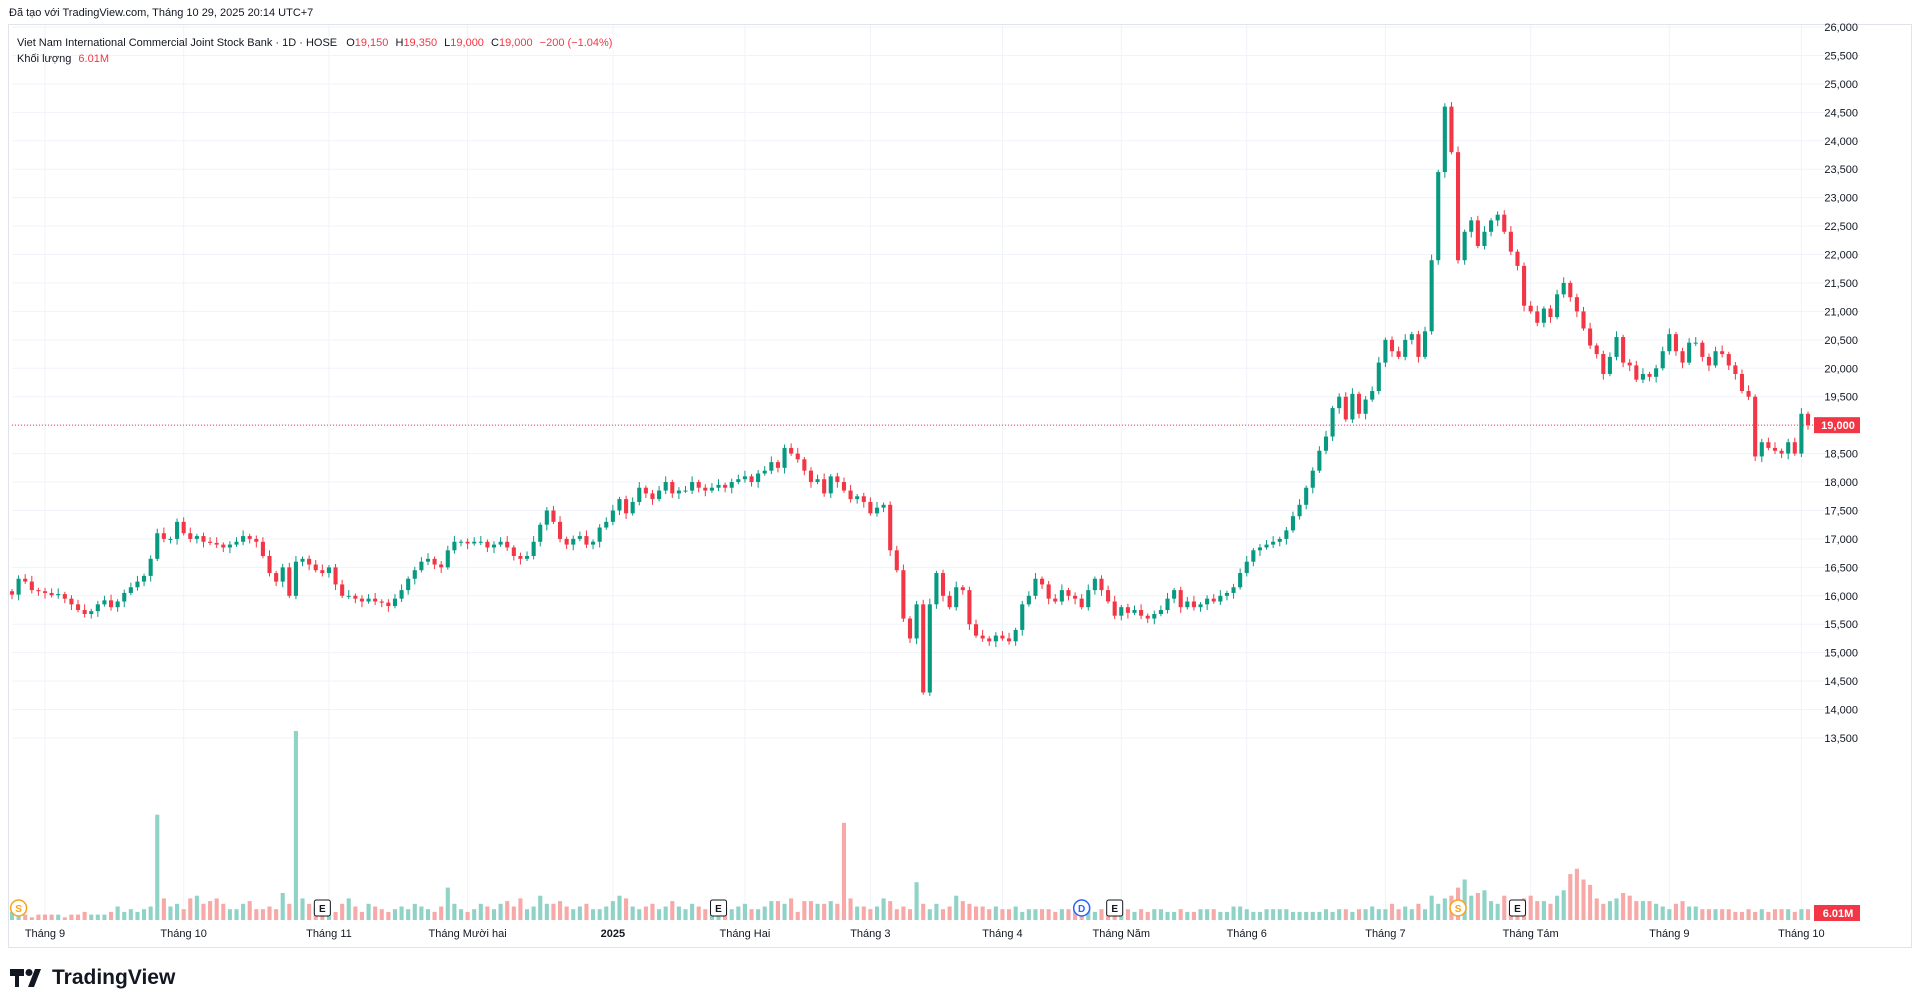 This screenshot has height=1007, width=1918. What do you see at coordinates (350, 43) in the screenshot?
I see `legend-open-label: O` at bounding box center [350, 43].